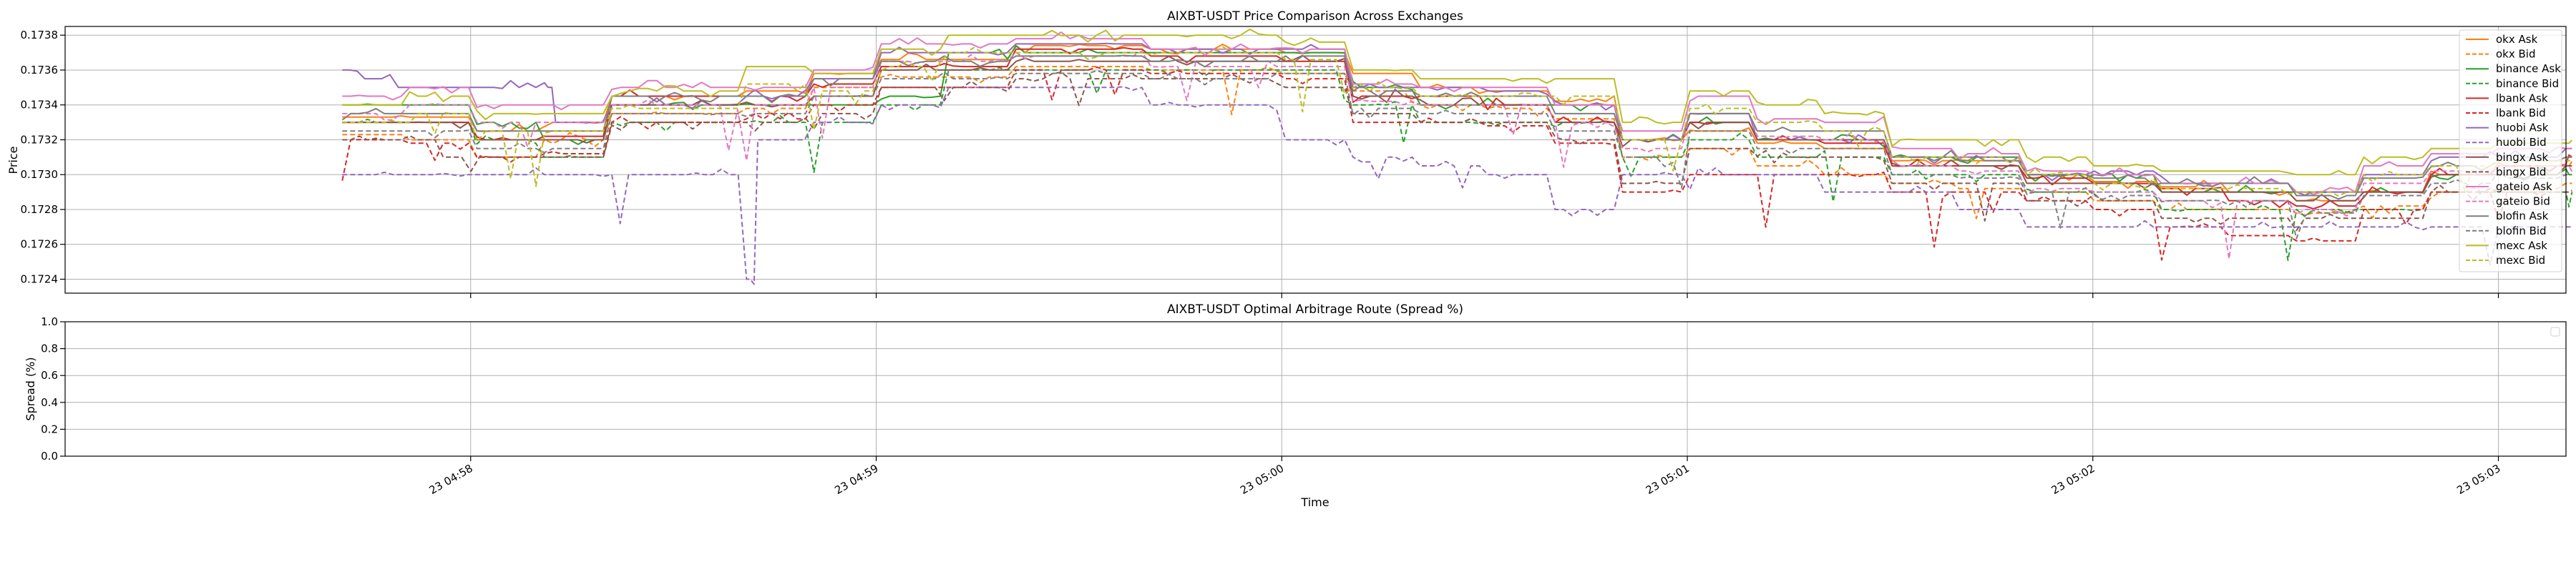 The width and height of the screenshot is (2576, 572). I want to click on time-x-axis-label: Time, so click(1314, 502).